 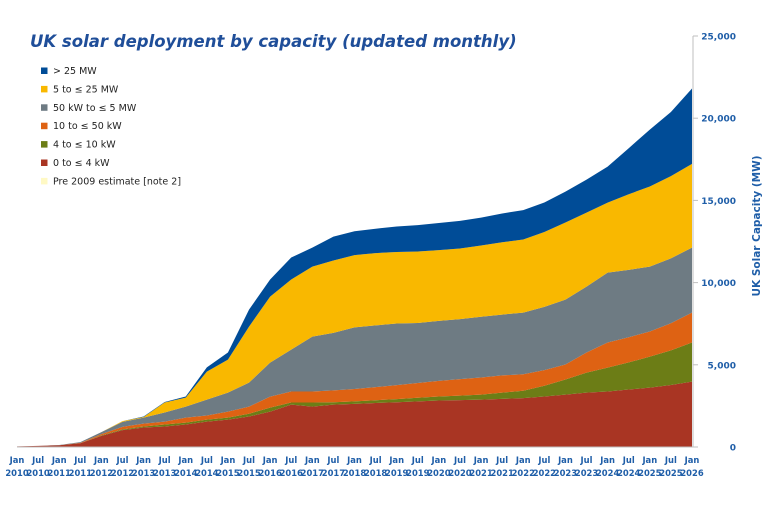 I want to click on y-tick-label: 15,000, so click(x=718, y=202).